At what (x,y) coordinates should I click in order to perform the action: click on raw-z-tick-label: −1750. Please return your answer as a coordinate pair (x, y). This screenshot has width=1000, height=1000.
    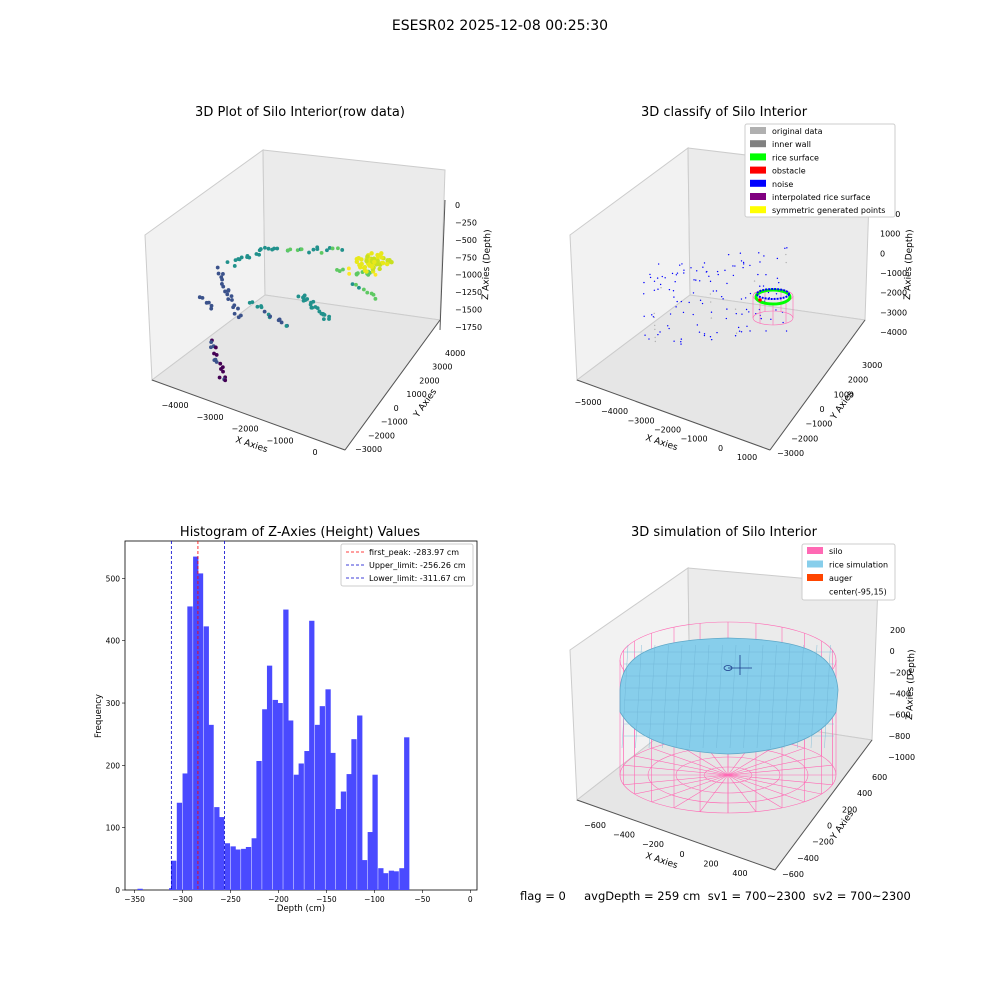
    Looking at the image, I should click on (468, 327).